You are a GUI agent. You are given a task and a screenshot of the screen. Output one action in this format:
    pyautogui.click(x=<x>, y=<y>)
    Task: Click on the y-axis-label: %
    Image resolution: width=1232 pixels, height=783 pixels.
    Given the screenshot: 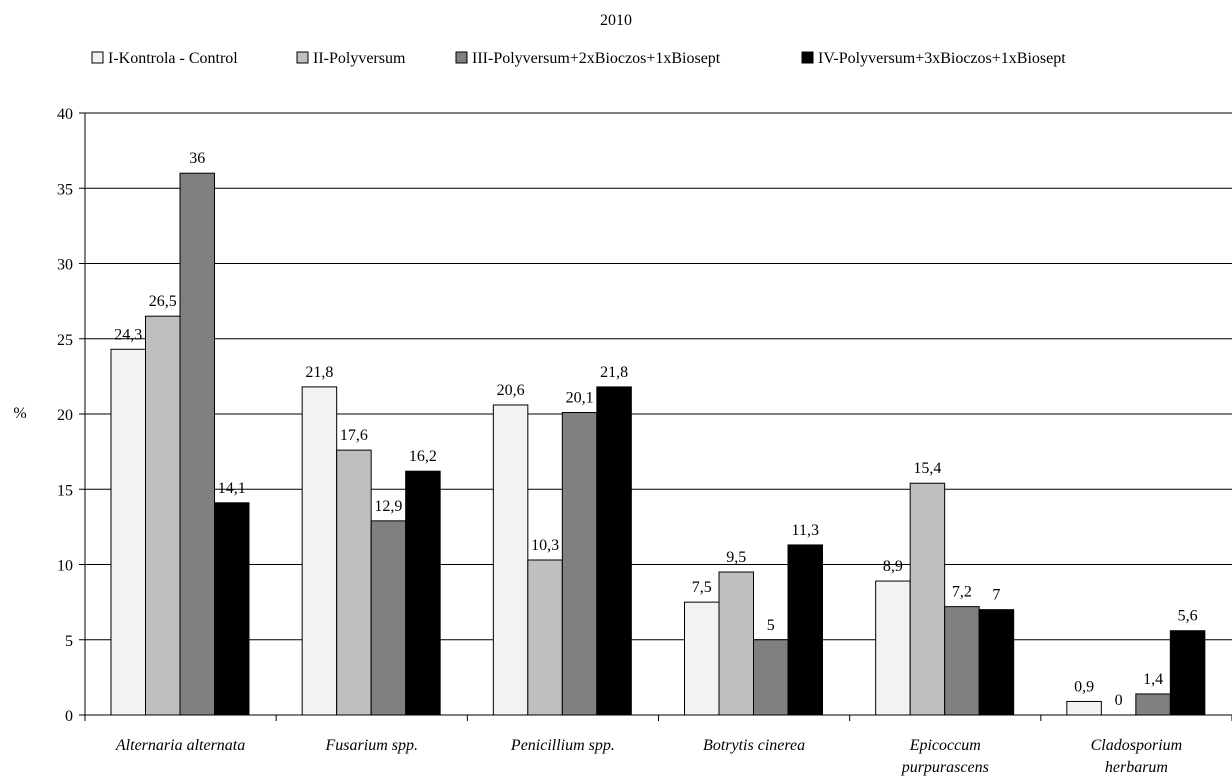 What is the action you would take?
    pyautogui.click(x=19, y=413)
    